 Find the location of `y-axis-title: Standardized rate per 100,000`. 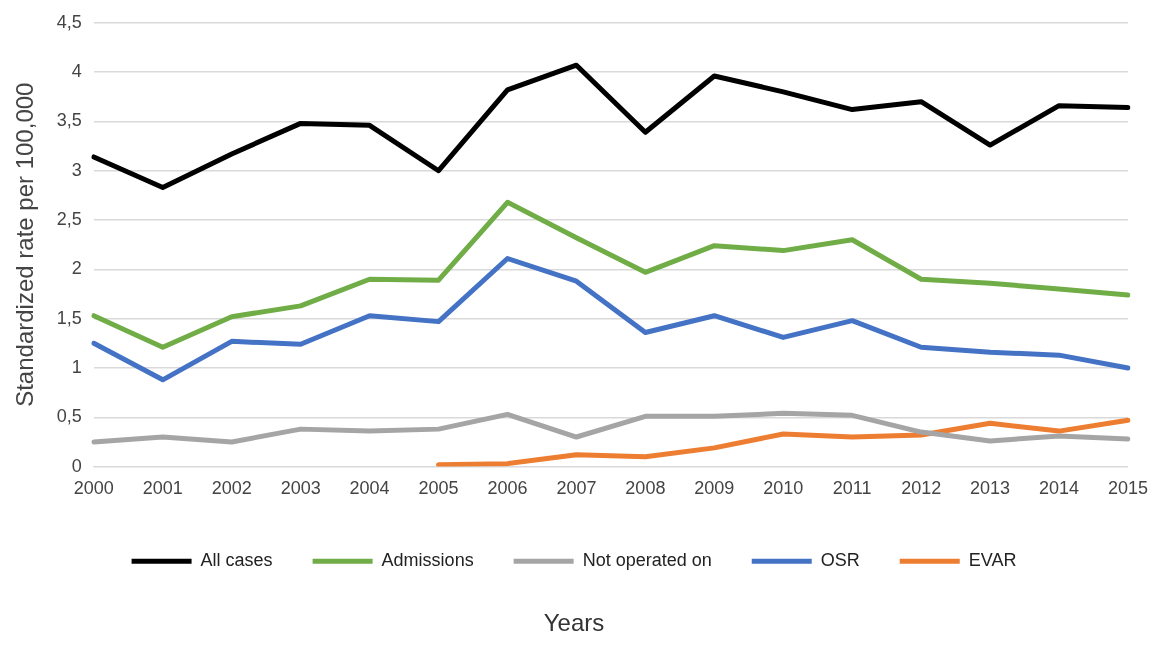

y-axis-title: Standardized rate per 100,000 is located at coordinates (25, 244).